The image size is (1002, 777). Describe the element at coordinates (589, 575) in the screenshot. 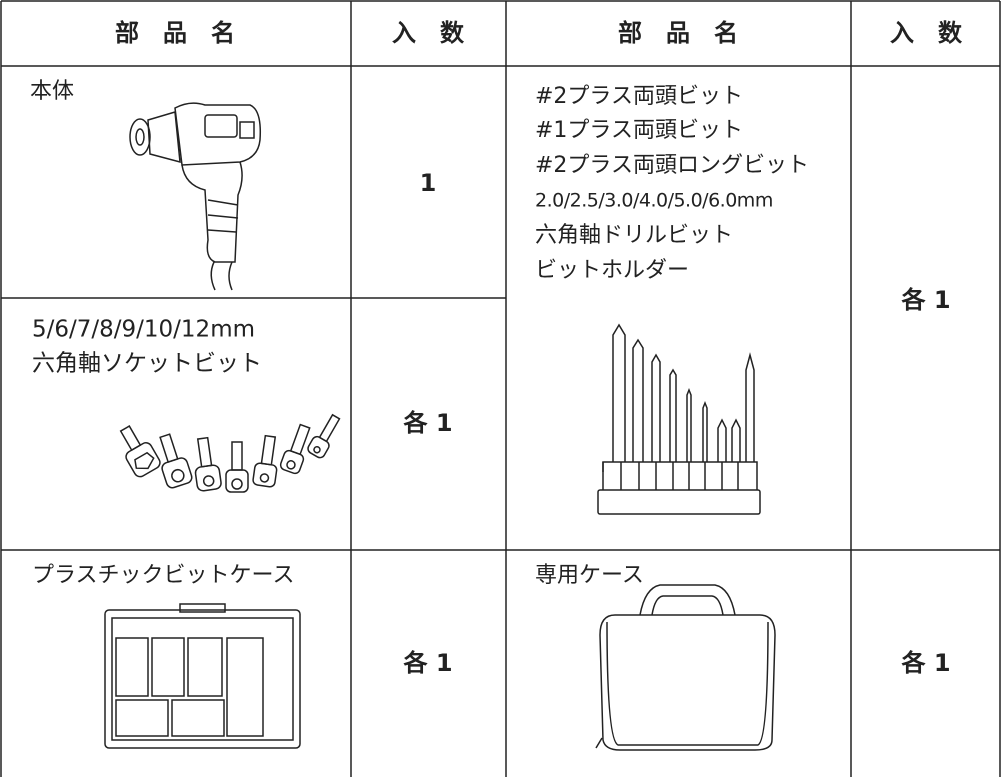

I see `part-name: 専用ケース` at that location.